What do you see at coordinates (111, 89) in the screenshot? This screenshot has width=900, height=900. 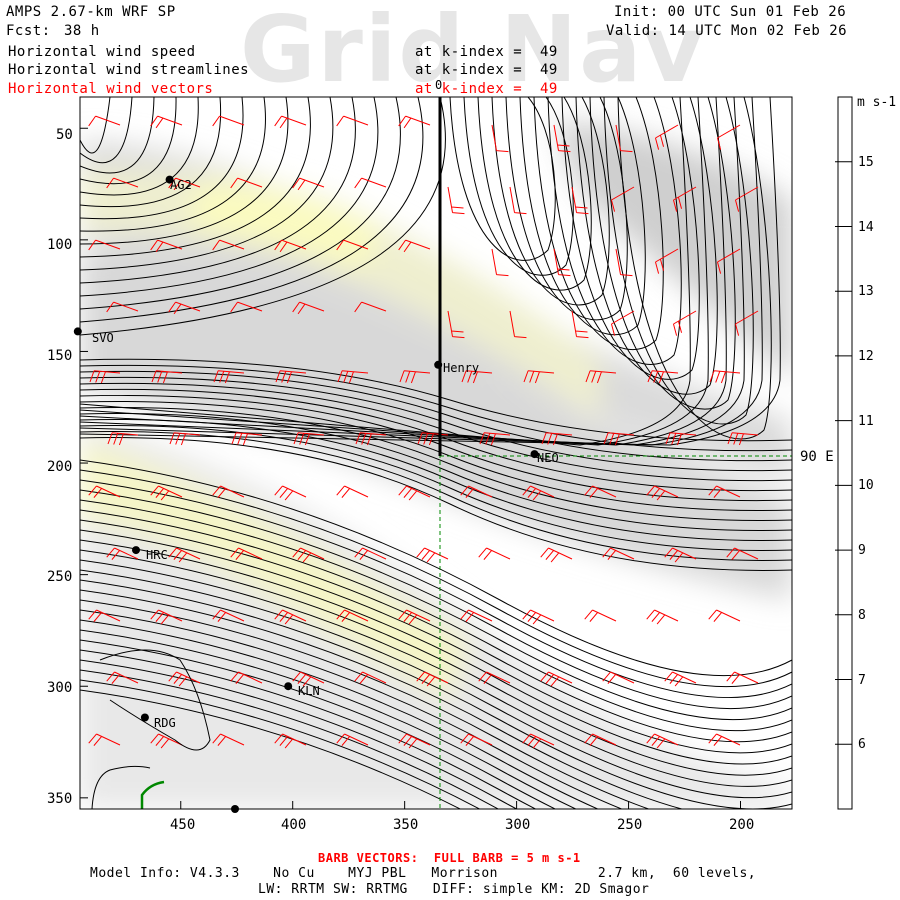 I see `field-vectors-name: Horizontal wind vectors` at bounding box center [111, 89].